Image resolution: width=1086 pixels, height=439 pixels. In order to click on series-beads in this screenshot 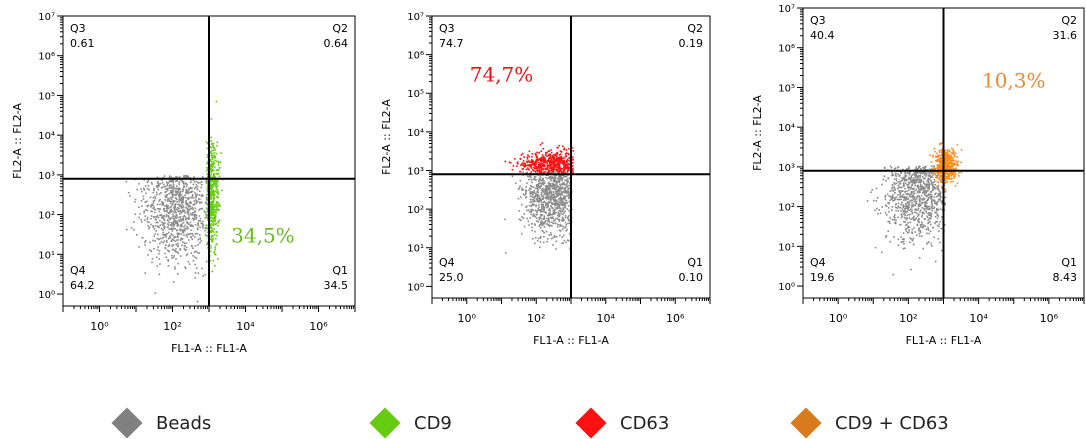, I will do `click(168, 238)`.